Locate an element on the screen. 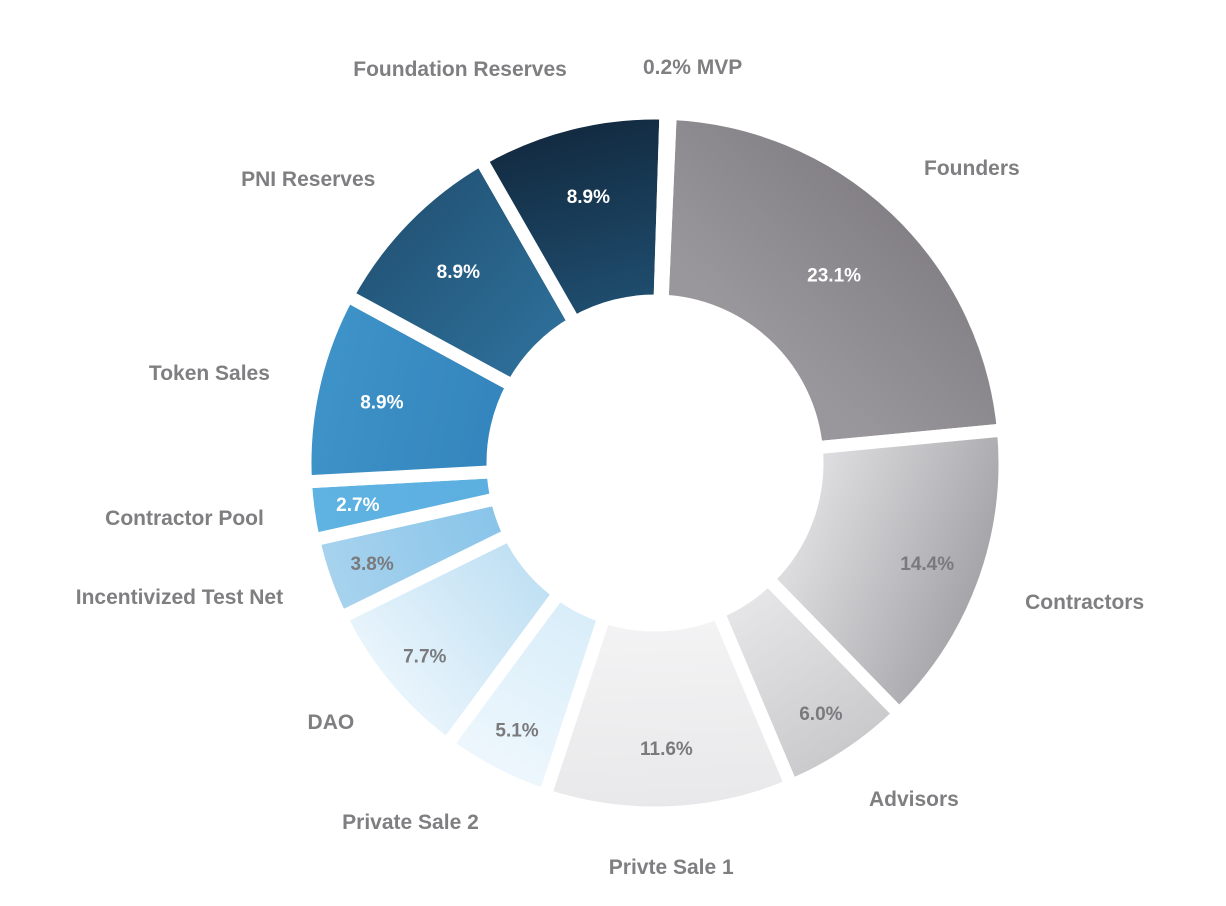 The width and height of the screenshot is (1226, 906). category-label-advisors: Advisors is located at coordinates (913, 800).